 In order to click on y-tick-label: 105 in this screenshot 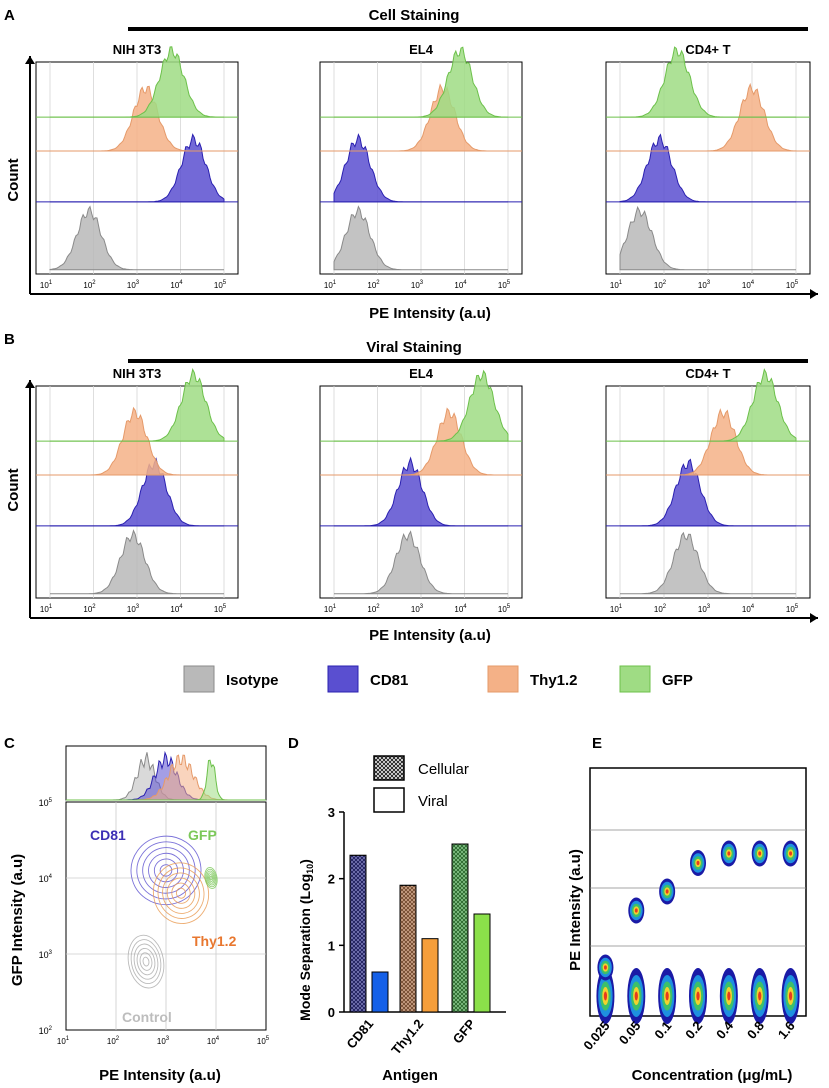, I will do `click(46, 803)`.